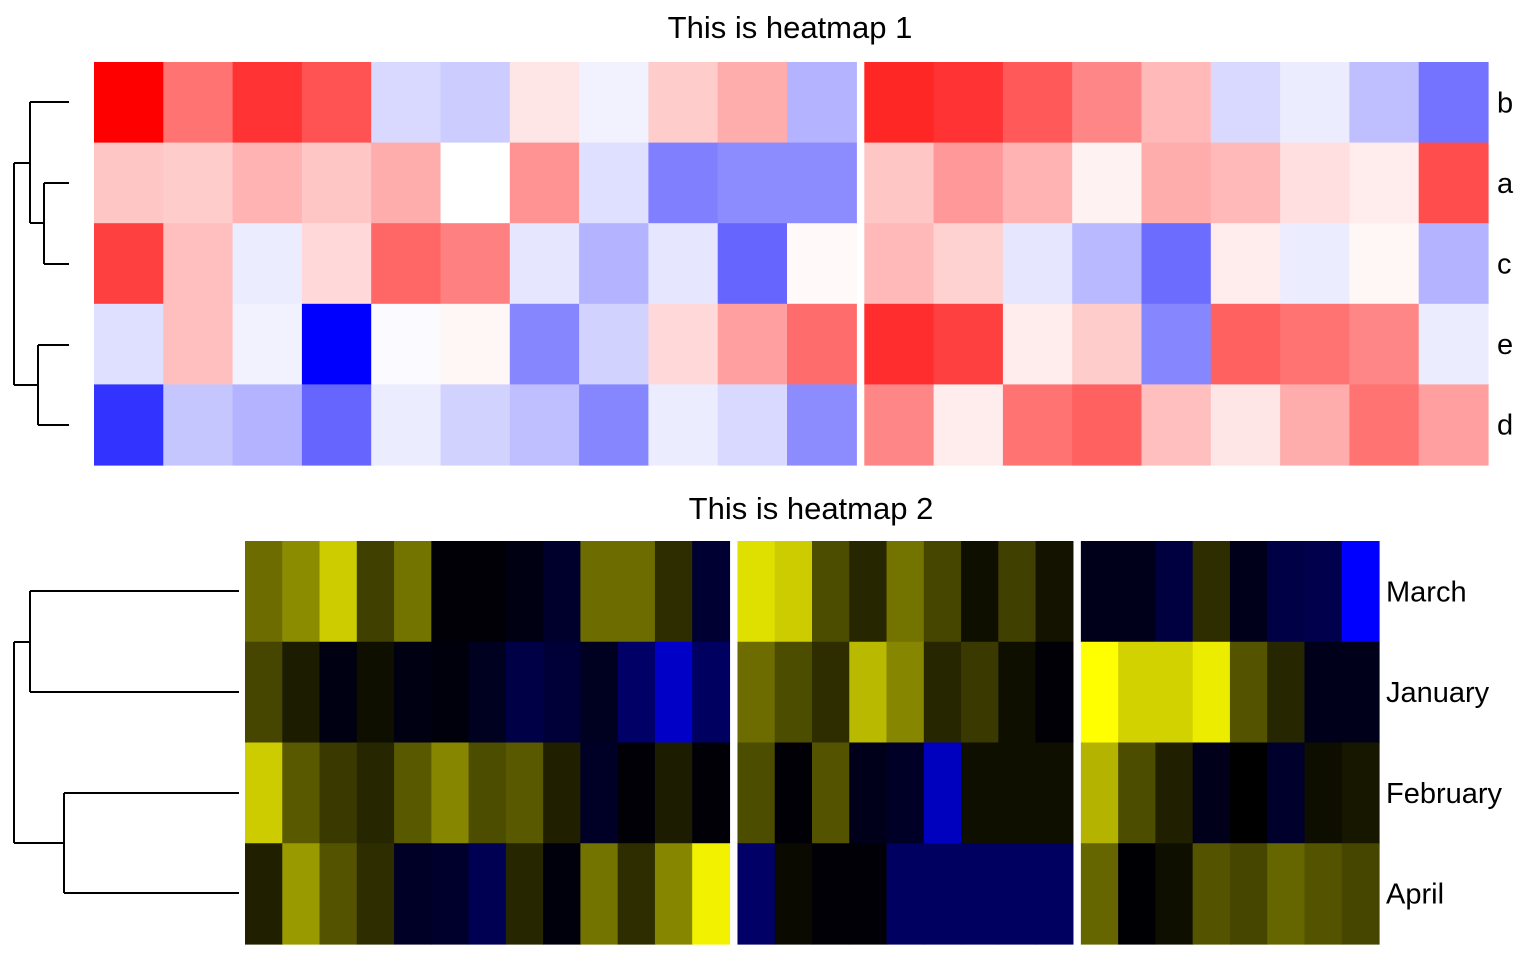 The height and width of the screenshot is (960, 1536). What do you see at coordinates (53, 385) in the screenshot?
I see `dendro-1-link-e-d` at bounding box center [53, 385].